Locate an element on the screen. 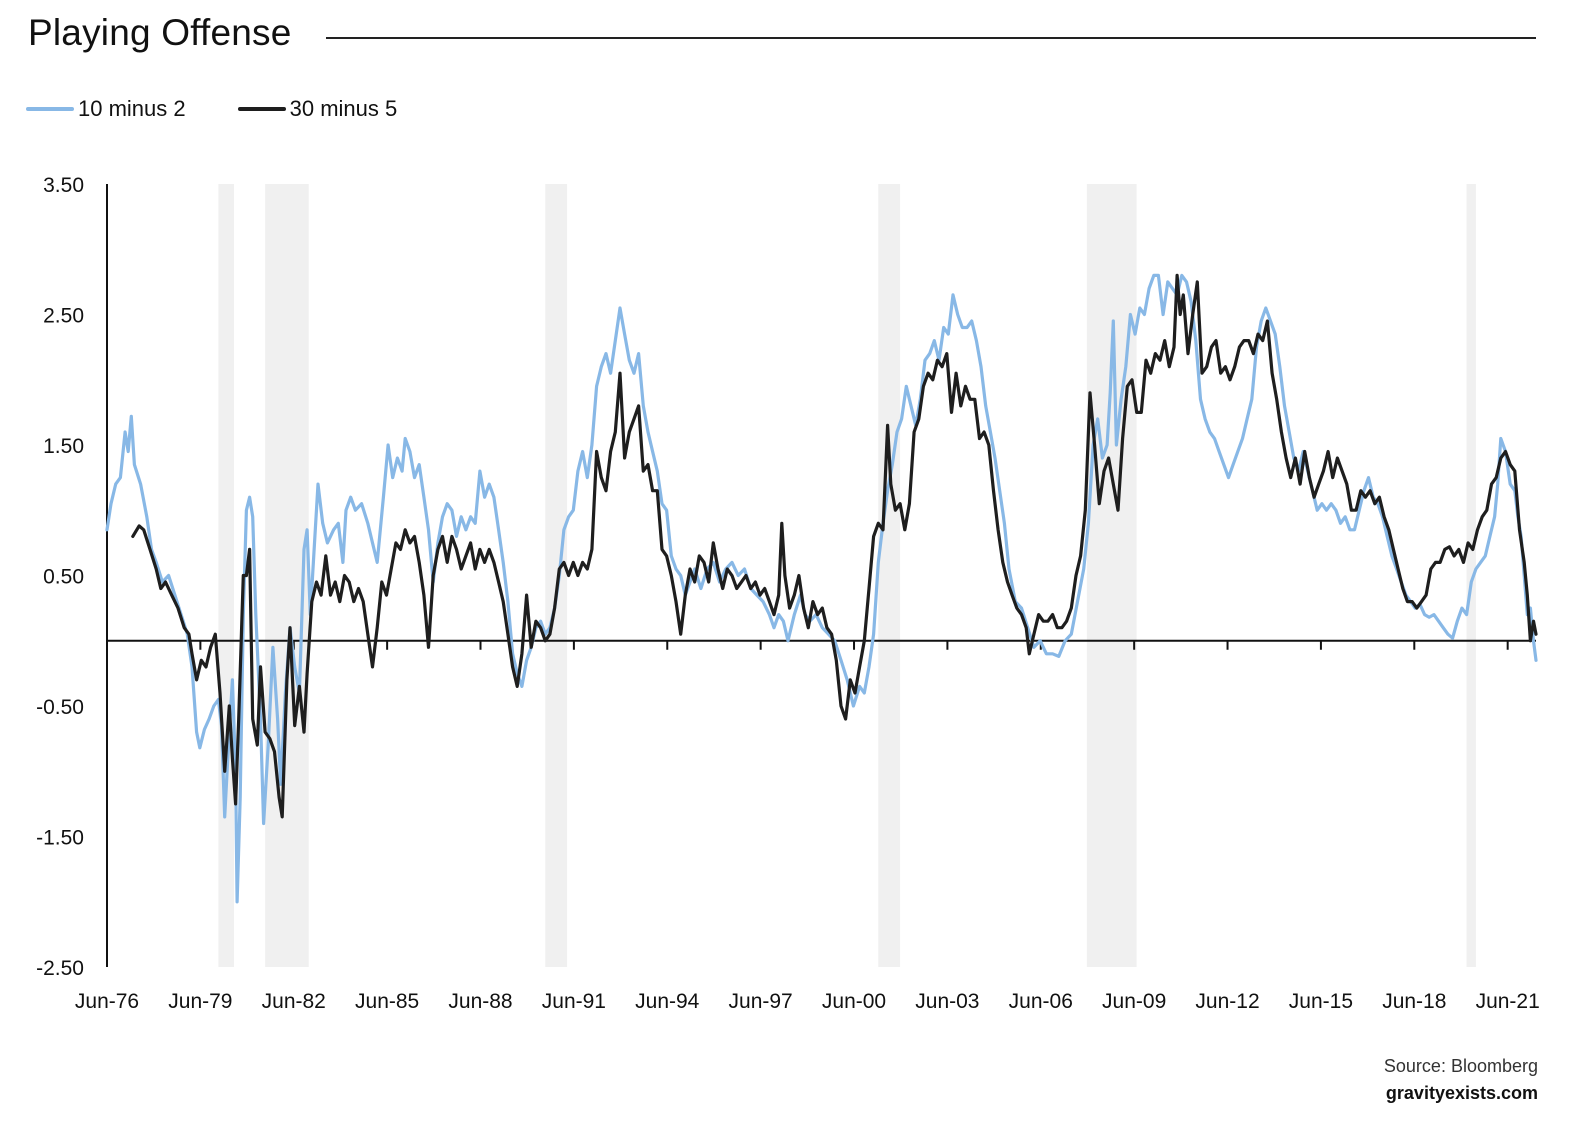 This screenshot has width=1584, height=1145. x-tick-label: Jun-79 is located at coordinates (200, 1001).